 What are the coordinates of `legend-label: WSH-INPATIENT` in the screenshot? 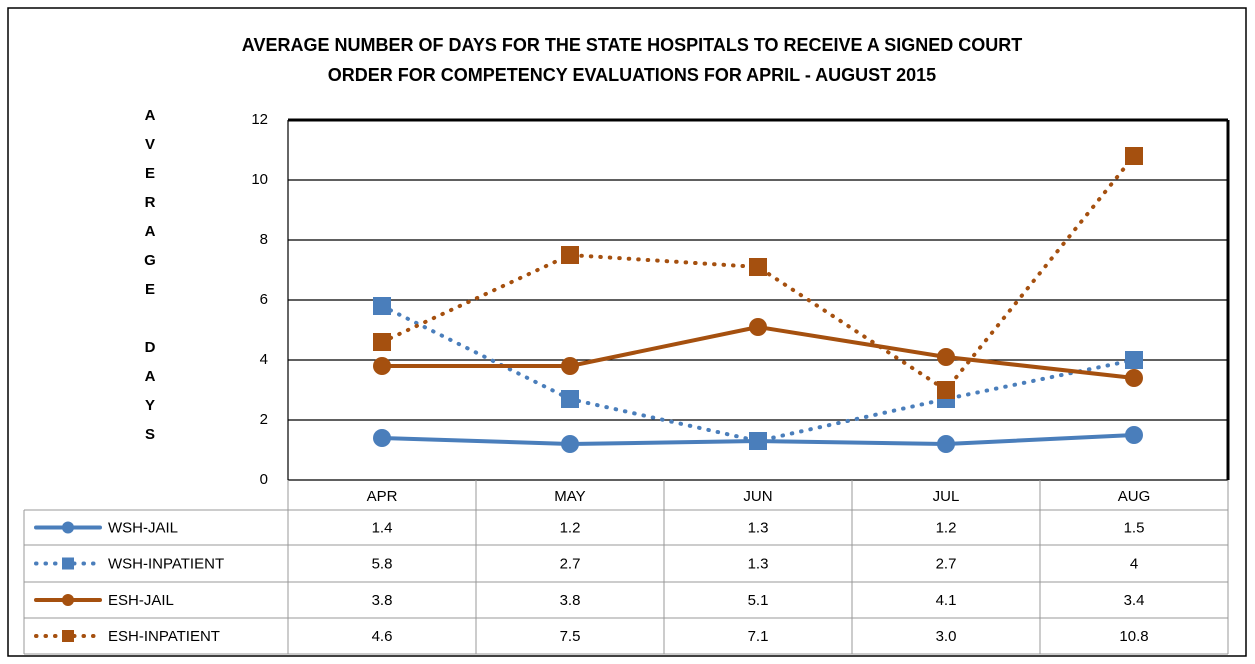 It's located at (166, 563).